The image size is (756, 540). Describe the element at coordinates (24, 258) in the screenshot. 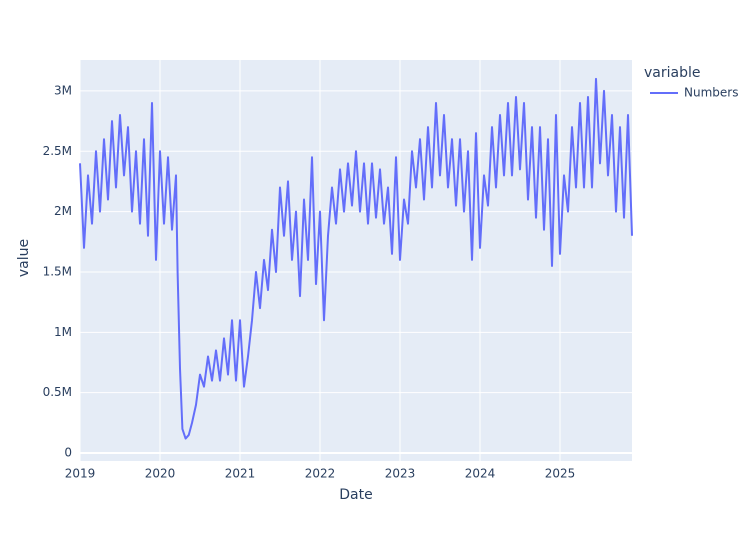

I see `y-axis-title: value` at that location.